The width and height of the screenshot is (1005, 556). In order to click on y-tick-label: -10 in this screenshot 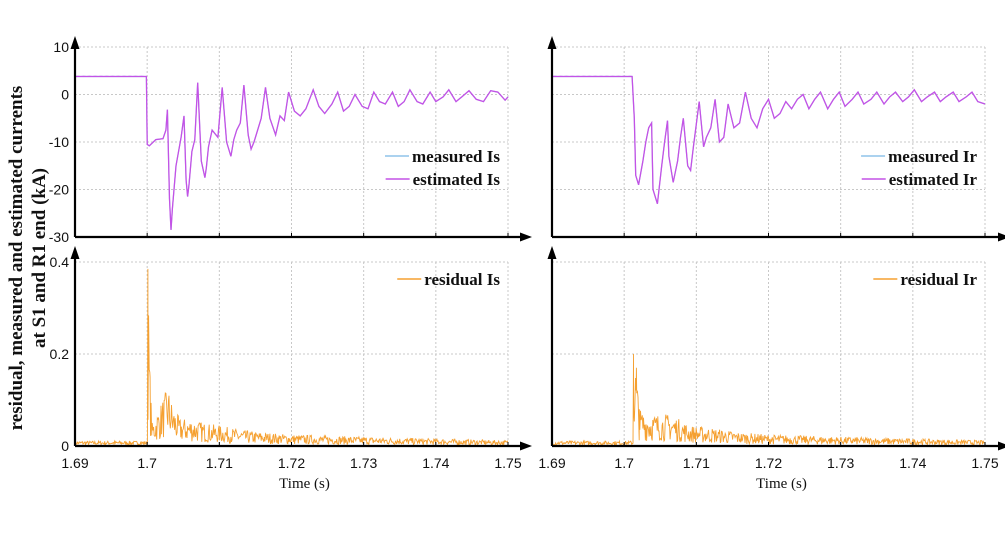, I will do `click(59, 142)`.